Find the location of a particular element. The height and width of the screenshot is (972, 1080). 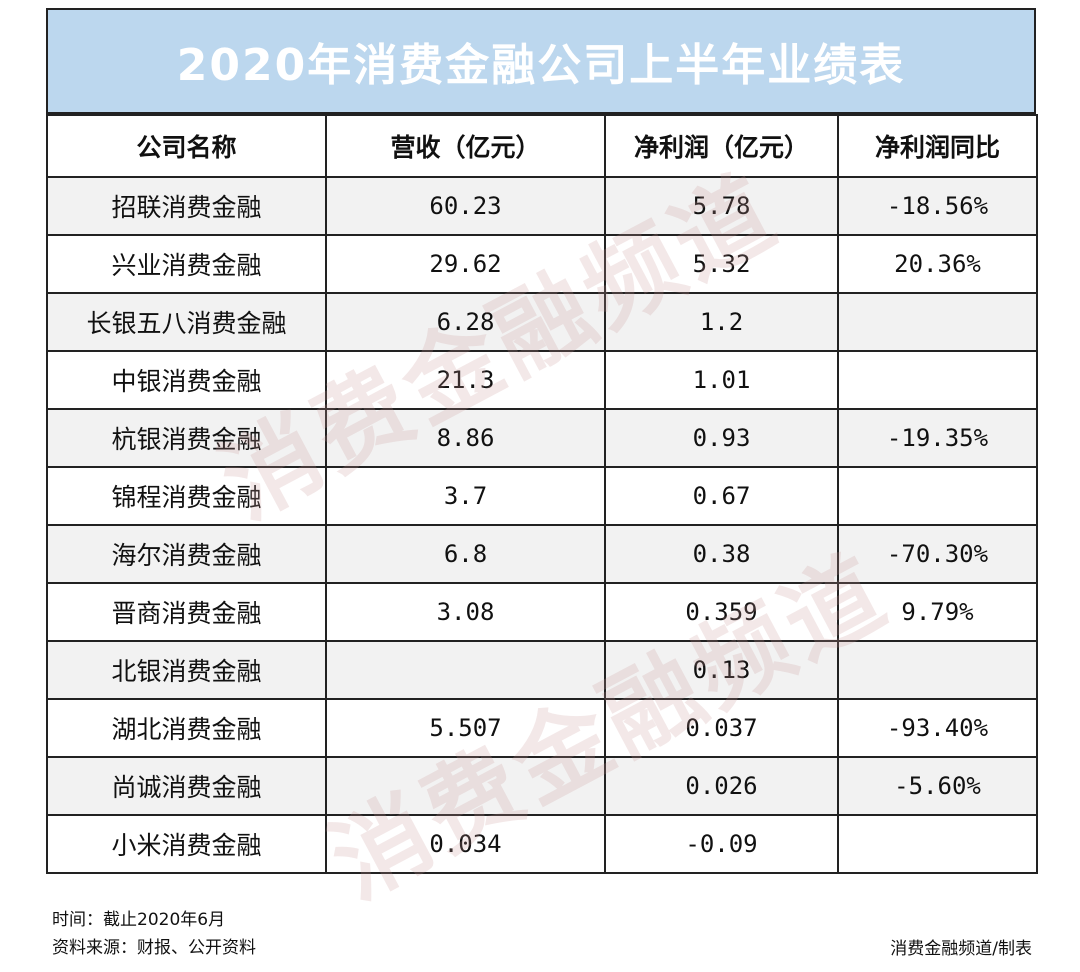

cell-profit-yoy: 20.36% is located at coordinates (937, 264).